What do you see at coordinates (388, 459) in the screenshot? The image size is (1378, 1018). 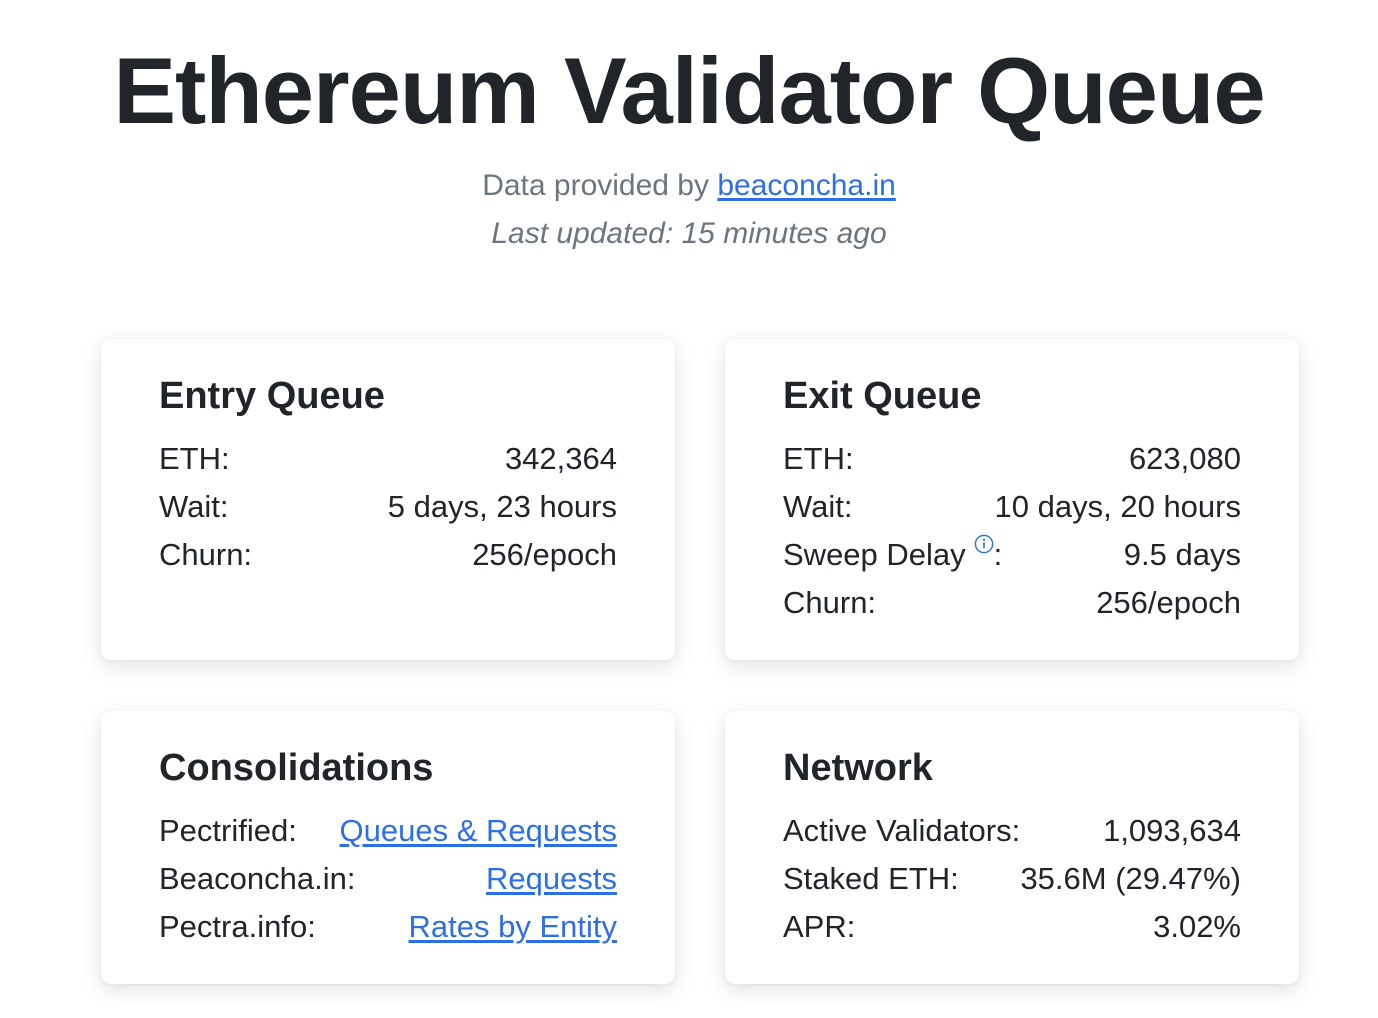 I see `entry-eth-row: ETH: 342,364` at bounding box center [388, 459].